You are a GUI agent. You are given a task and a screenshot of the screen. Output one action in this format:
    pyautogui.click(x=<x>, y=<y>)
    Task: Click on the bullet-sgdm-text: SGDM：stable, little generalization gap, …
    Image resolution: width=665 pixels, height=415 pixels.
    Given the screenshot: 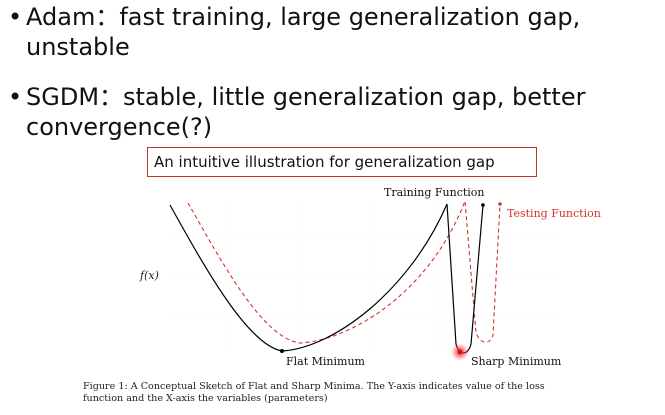 What is the action you would take?
    pyautogui.click(x=306, y=97)
    